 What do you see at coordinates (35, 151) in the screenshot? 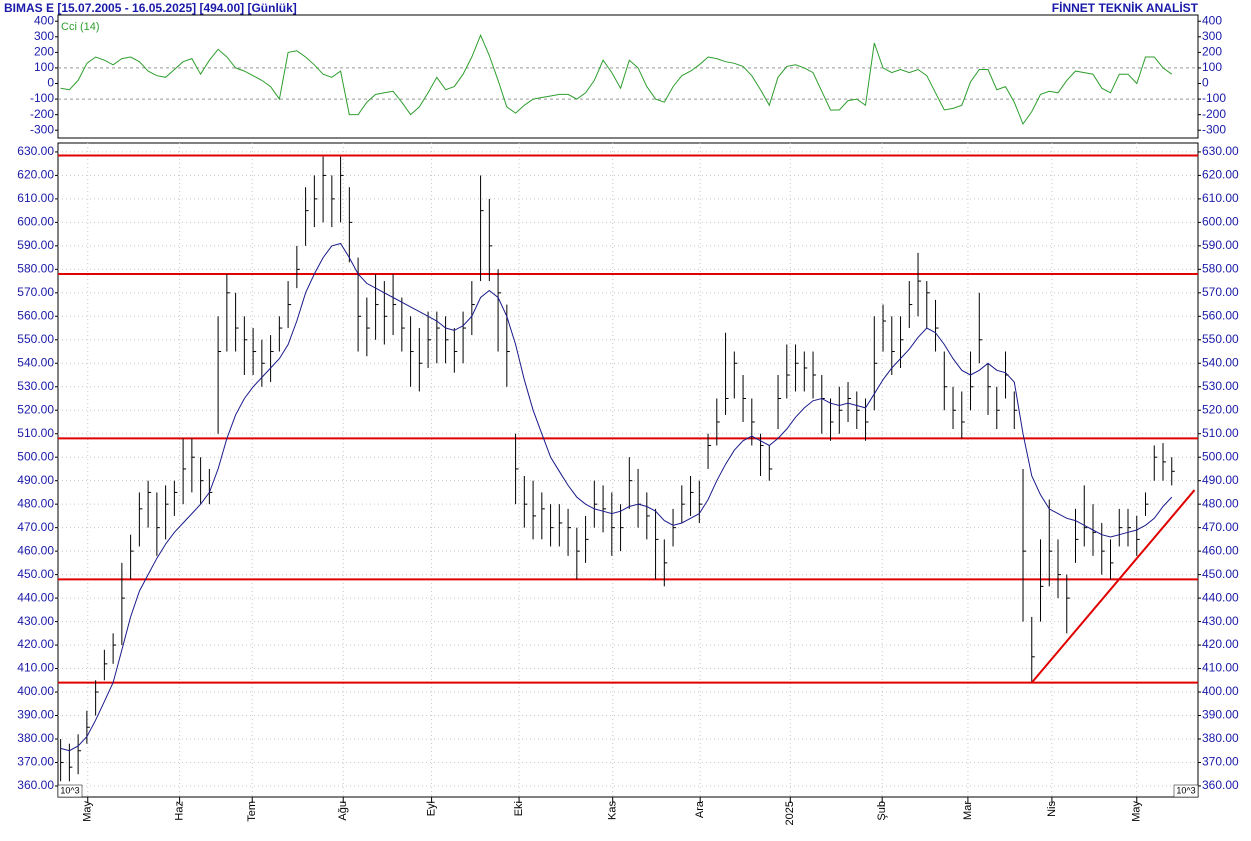
I see `y-tick-label: 630.00` at bounding box center [35, 151].